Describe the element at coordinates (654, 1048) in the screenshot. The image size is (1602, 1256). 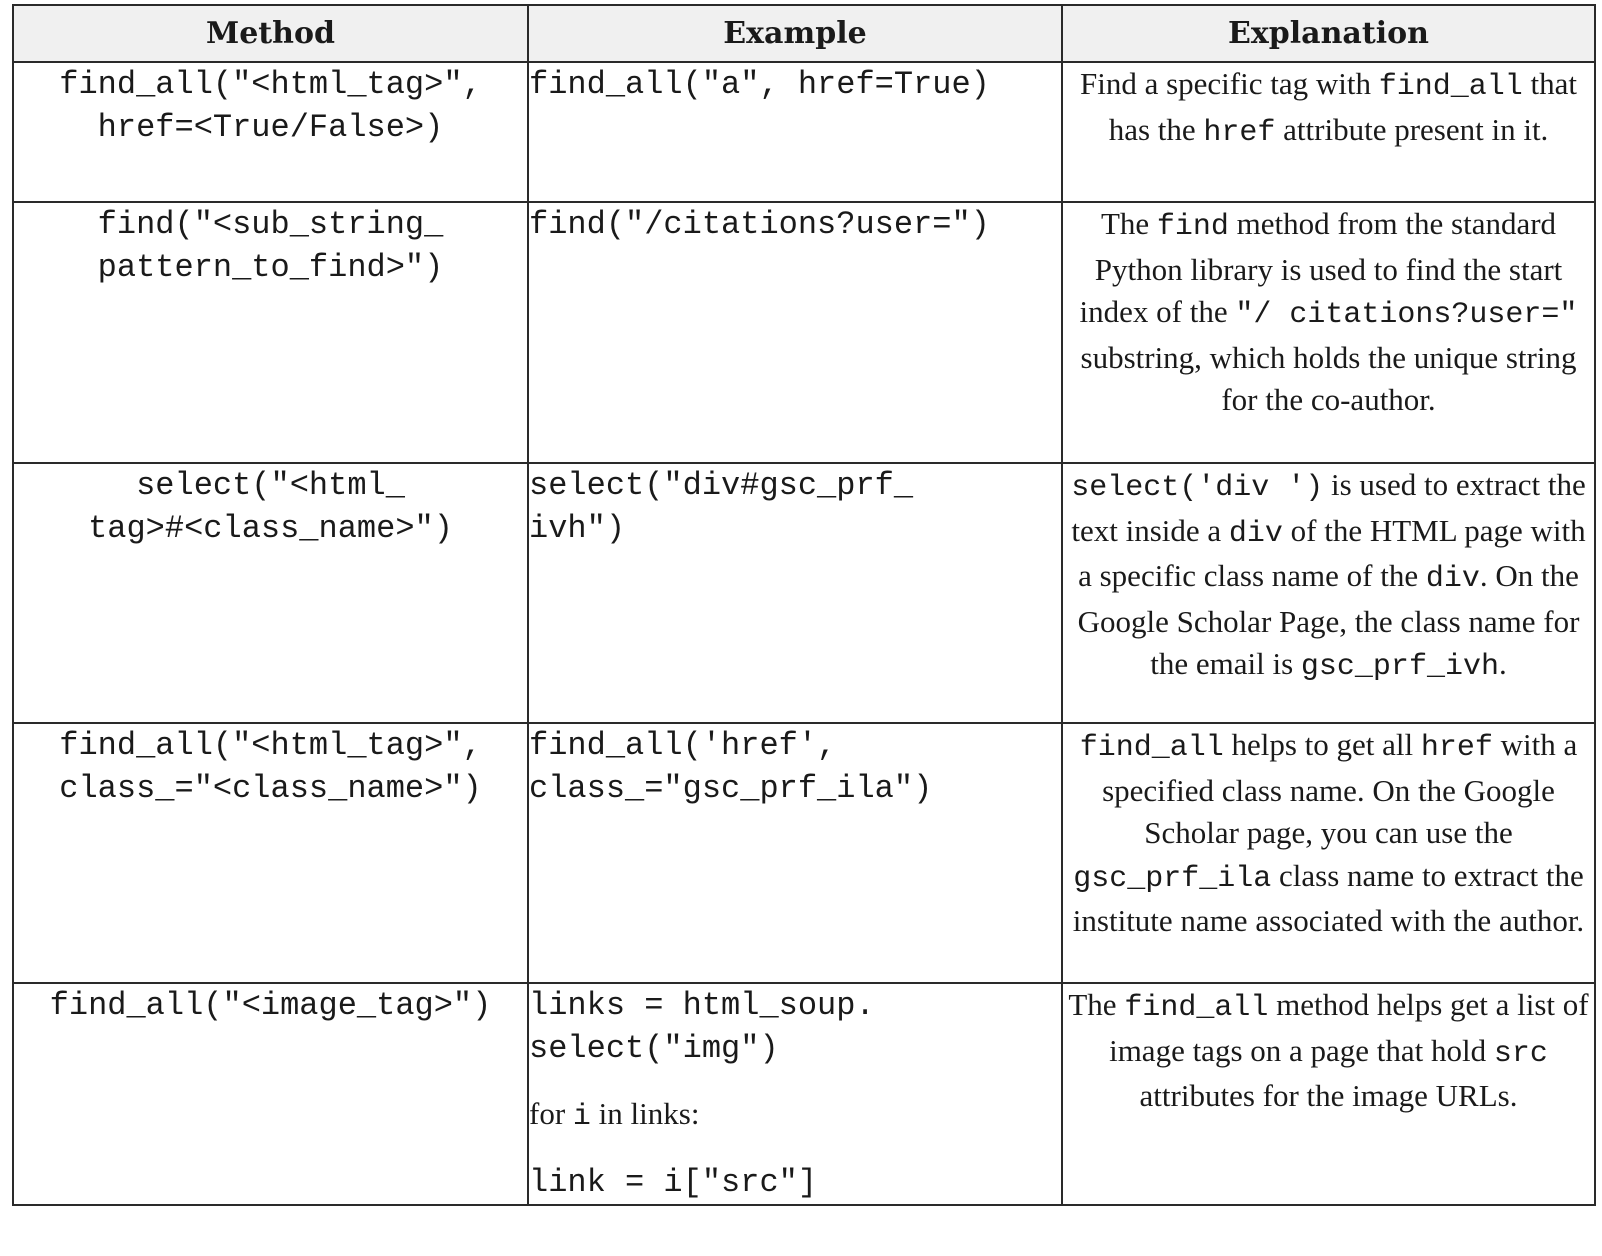
I see `example-line: select("img")` at that location.